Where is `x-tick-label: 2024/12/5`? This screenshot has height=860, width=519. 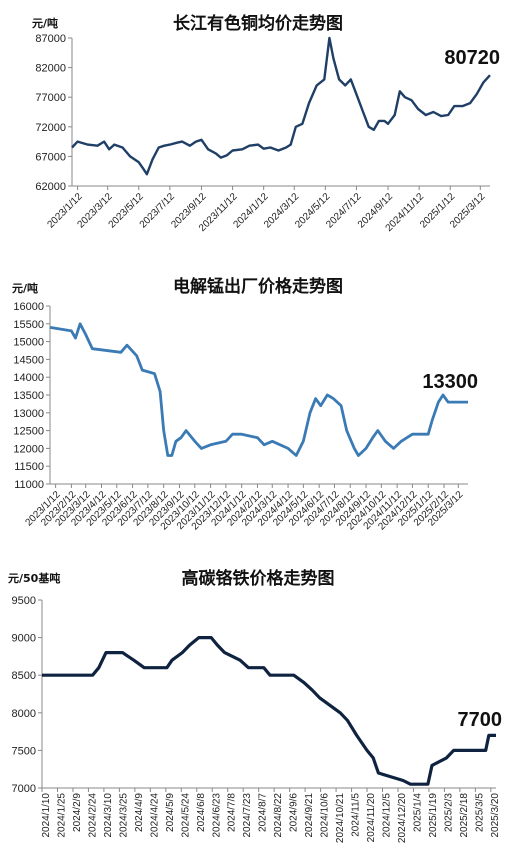
x-tick-label: 2024/12/5 is located at coordinates (387, 815).